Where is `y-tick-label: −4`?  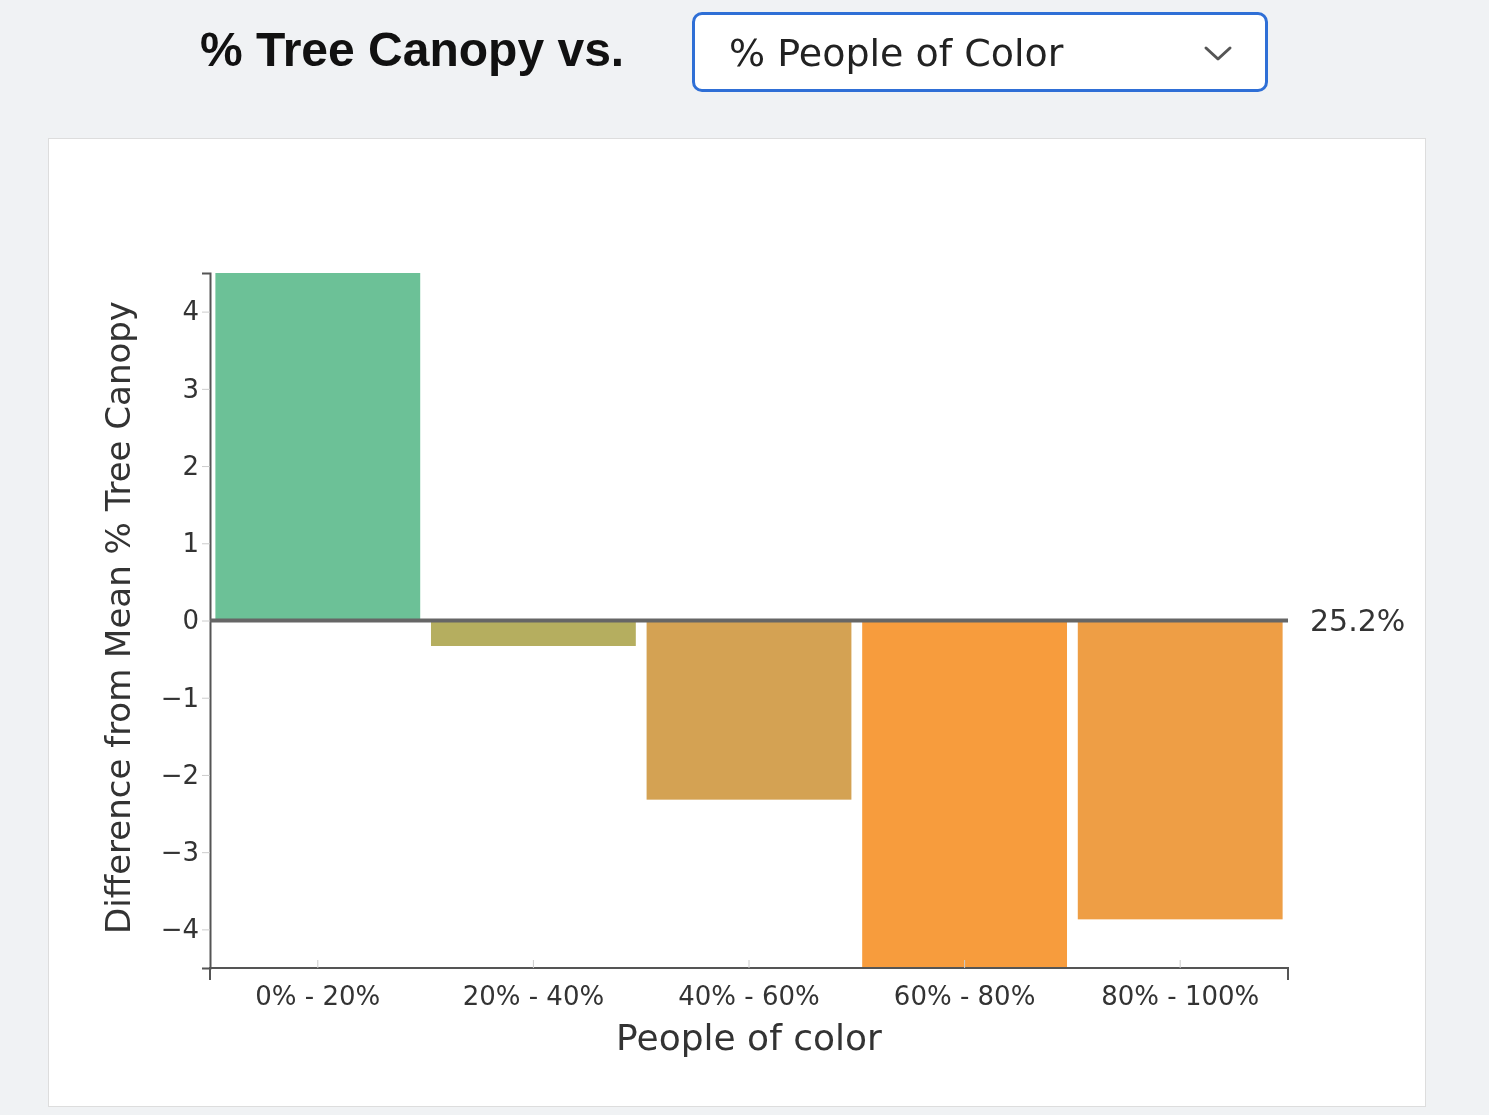 y-tick-label: −4 is located at coordinates (179, 929).